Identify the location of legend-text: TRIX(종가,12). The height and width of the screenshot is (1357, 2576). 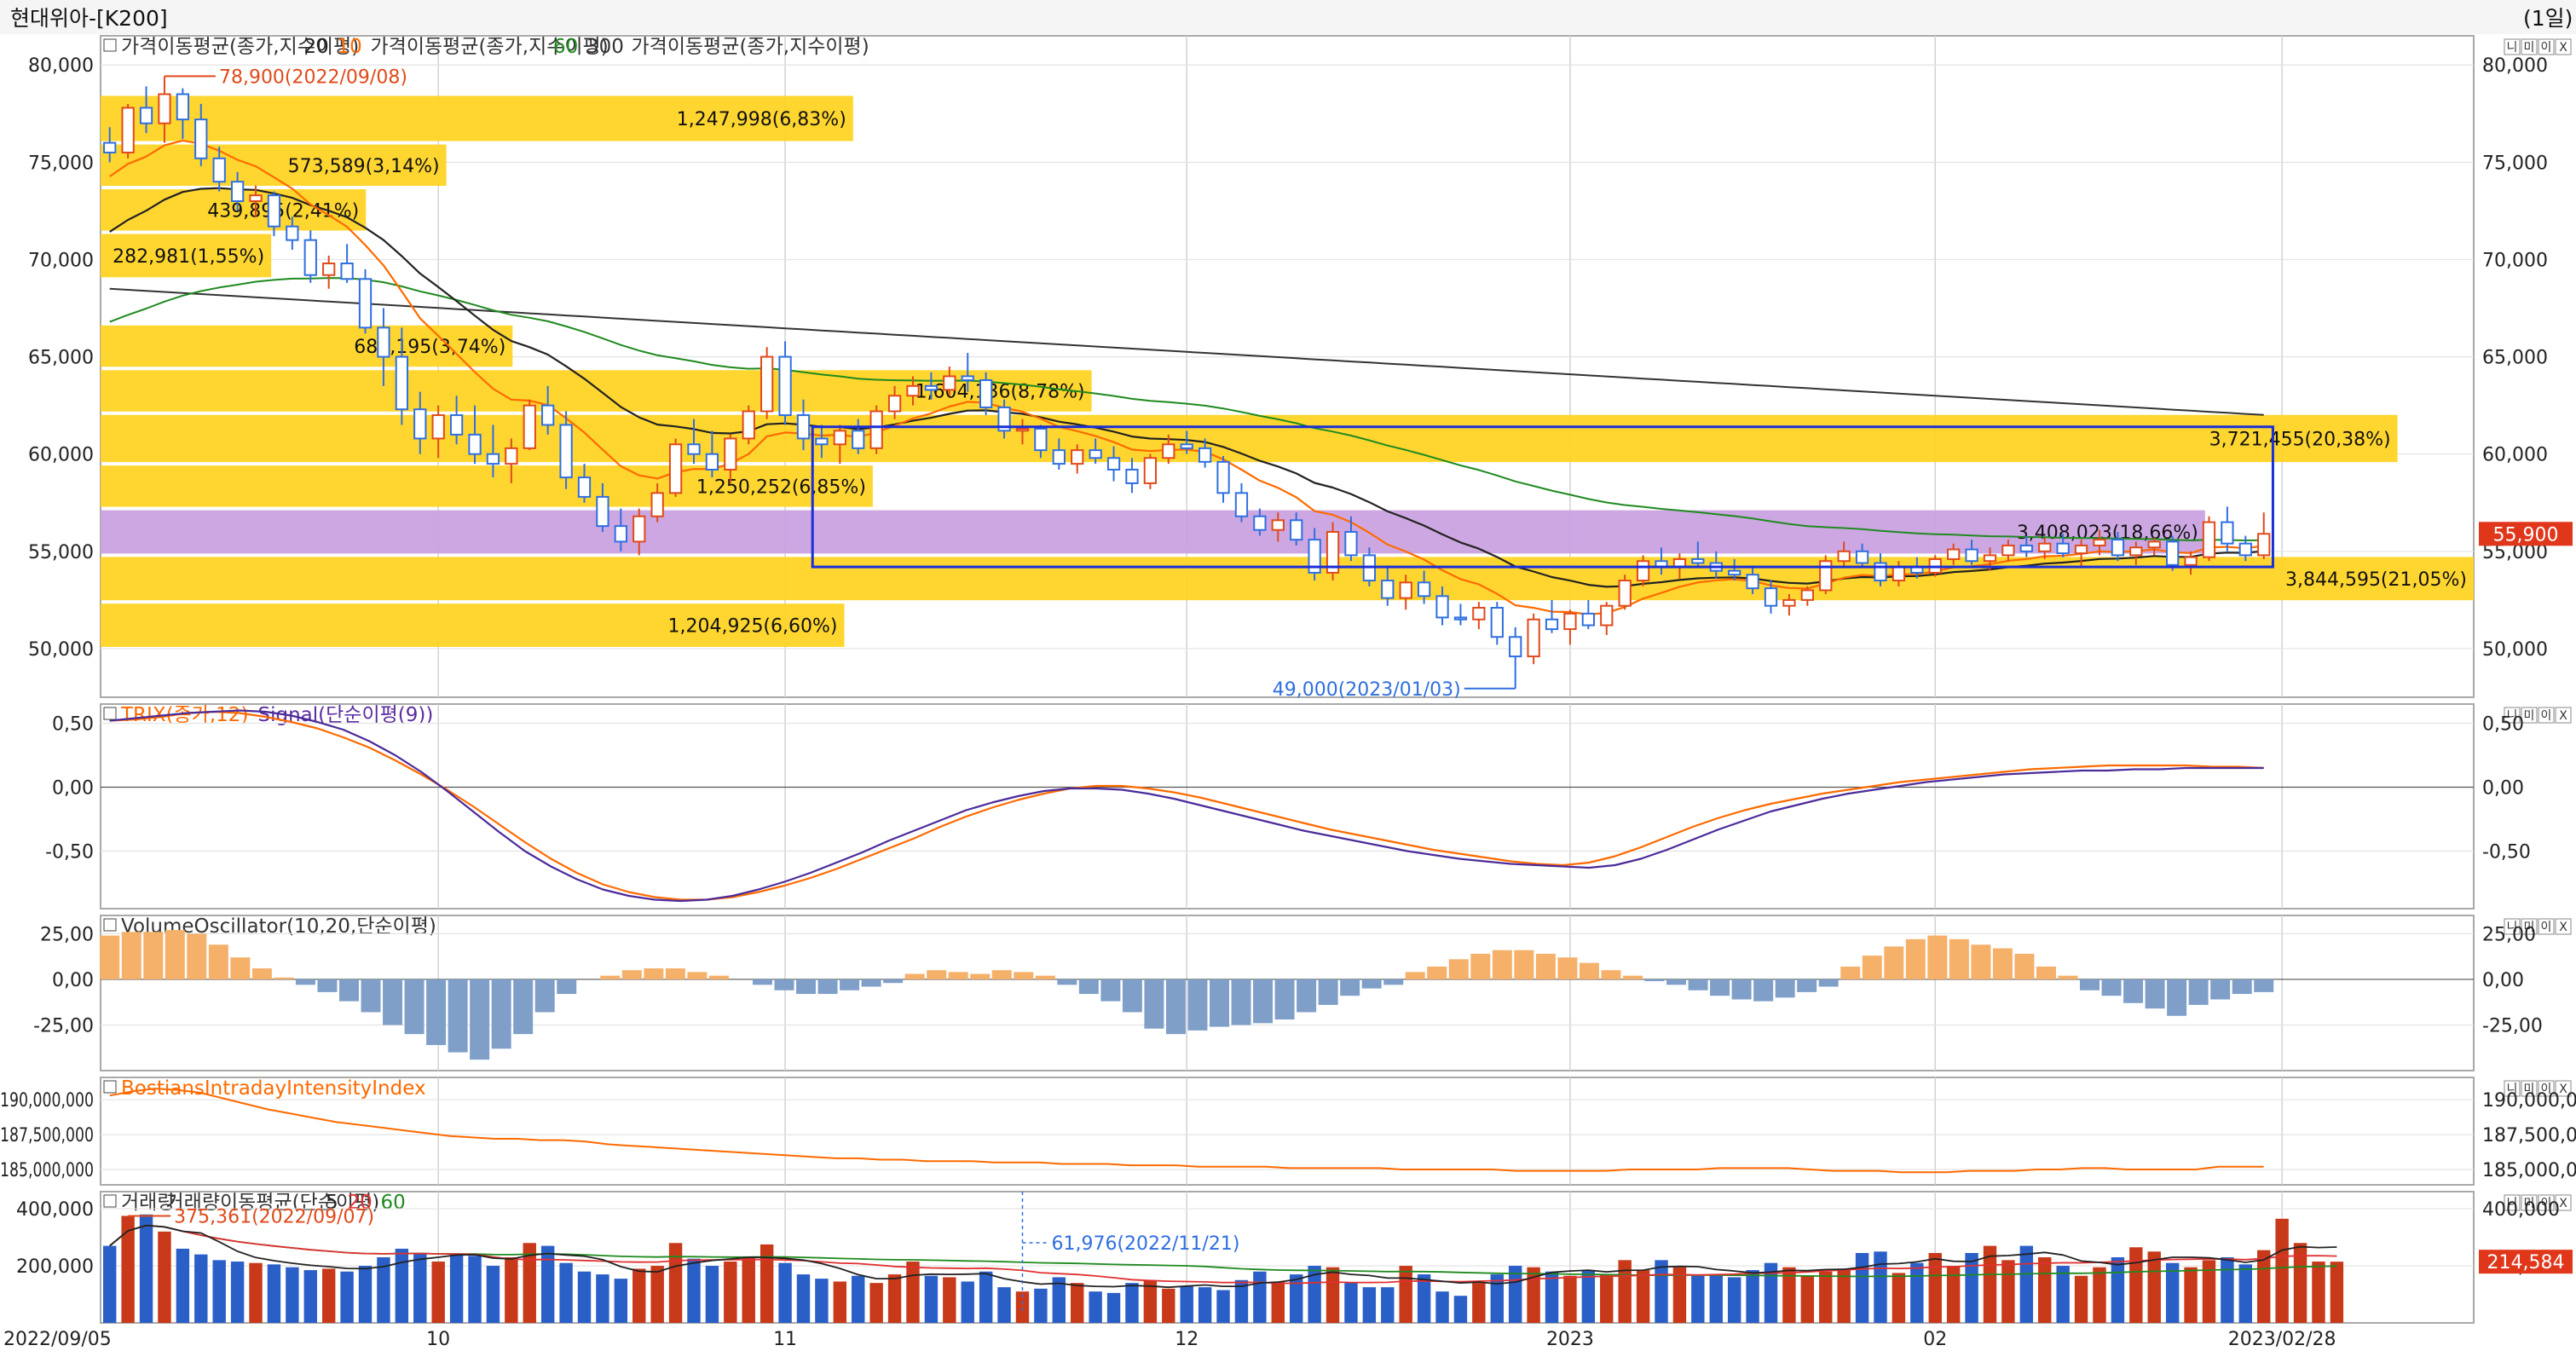
(184, 715).